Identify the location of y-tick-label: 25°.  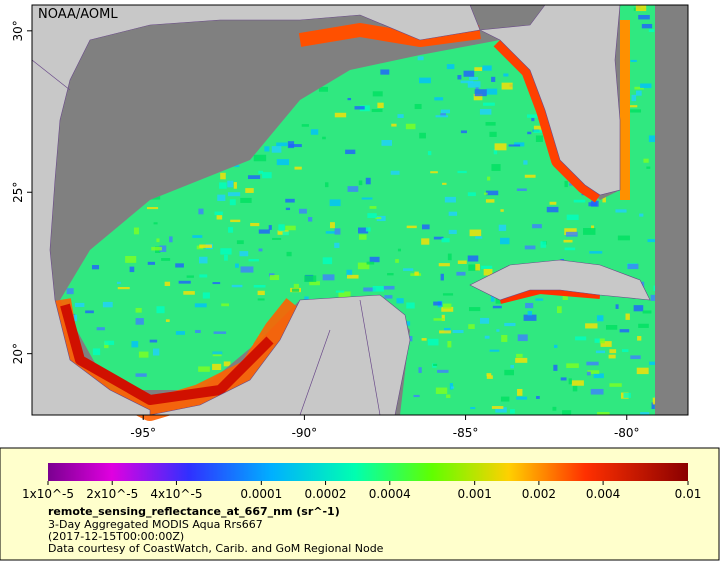
(18, 192).